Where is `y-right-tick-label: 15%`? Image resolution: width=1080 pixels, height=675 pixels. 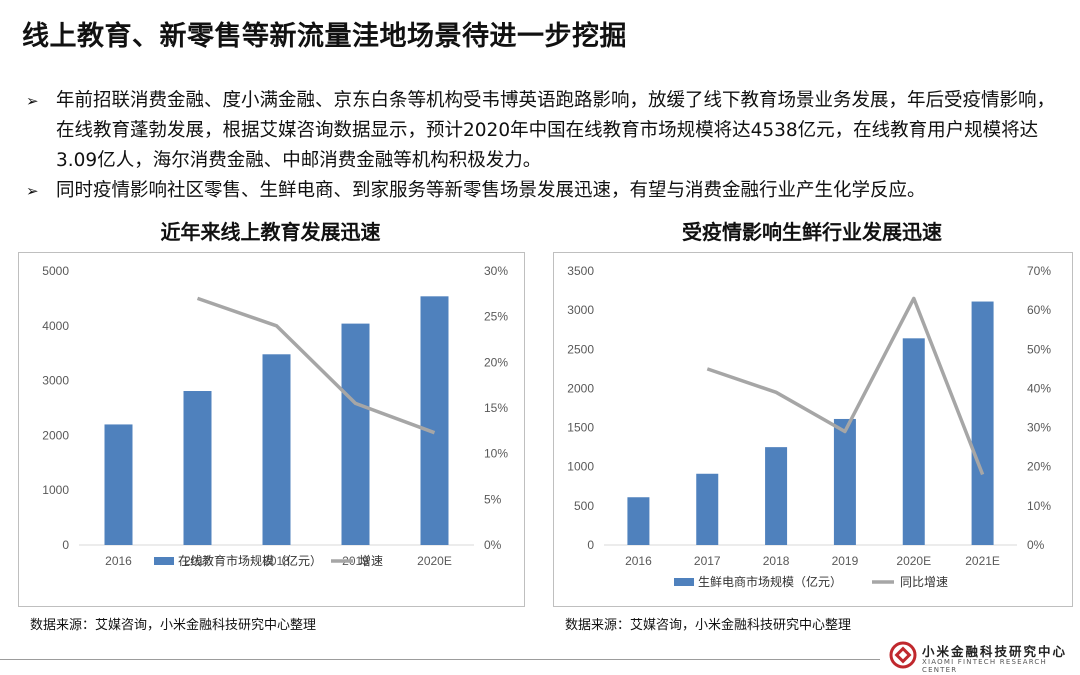
y-right-tick-label: 15% is located at coordinates (496, 408).